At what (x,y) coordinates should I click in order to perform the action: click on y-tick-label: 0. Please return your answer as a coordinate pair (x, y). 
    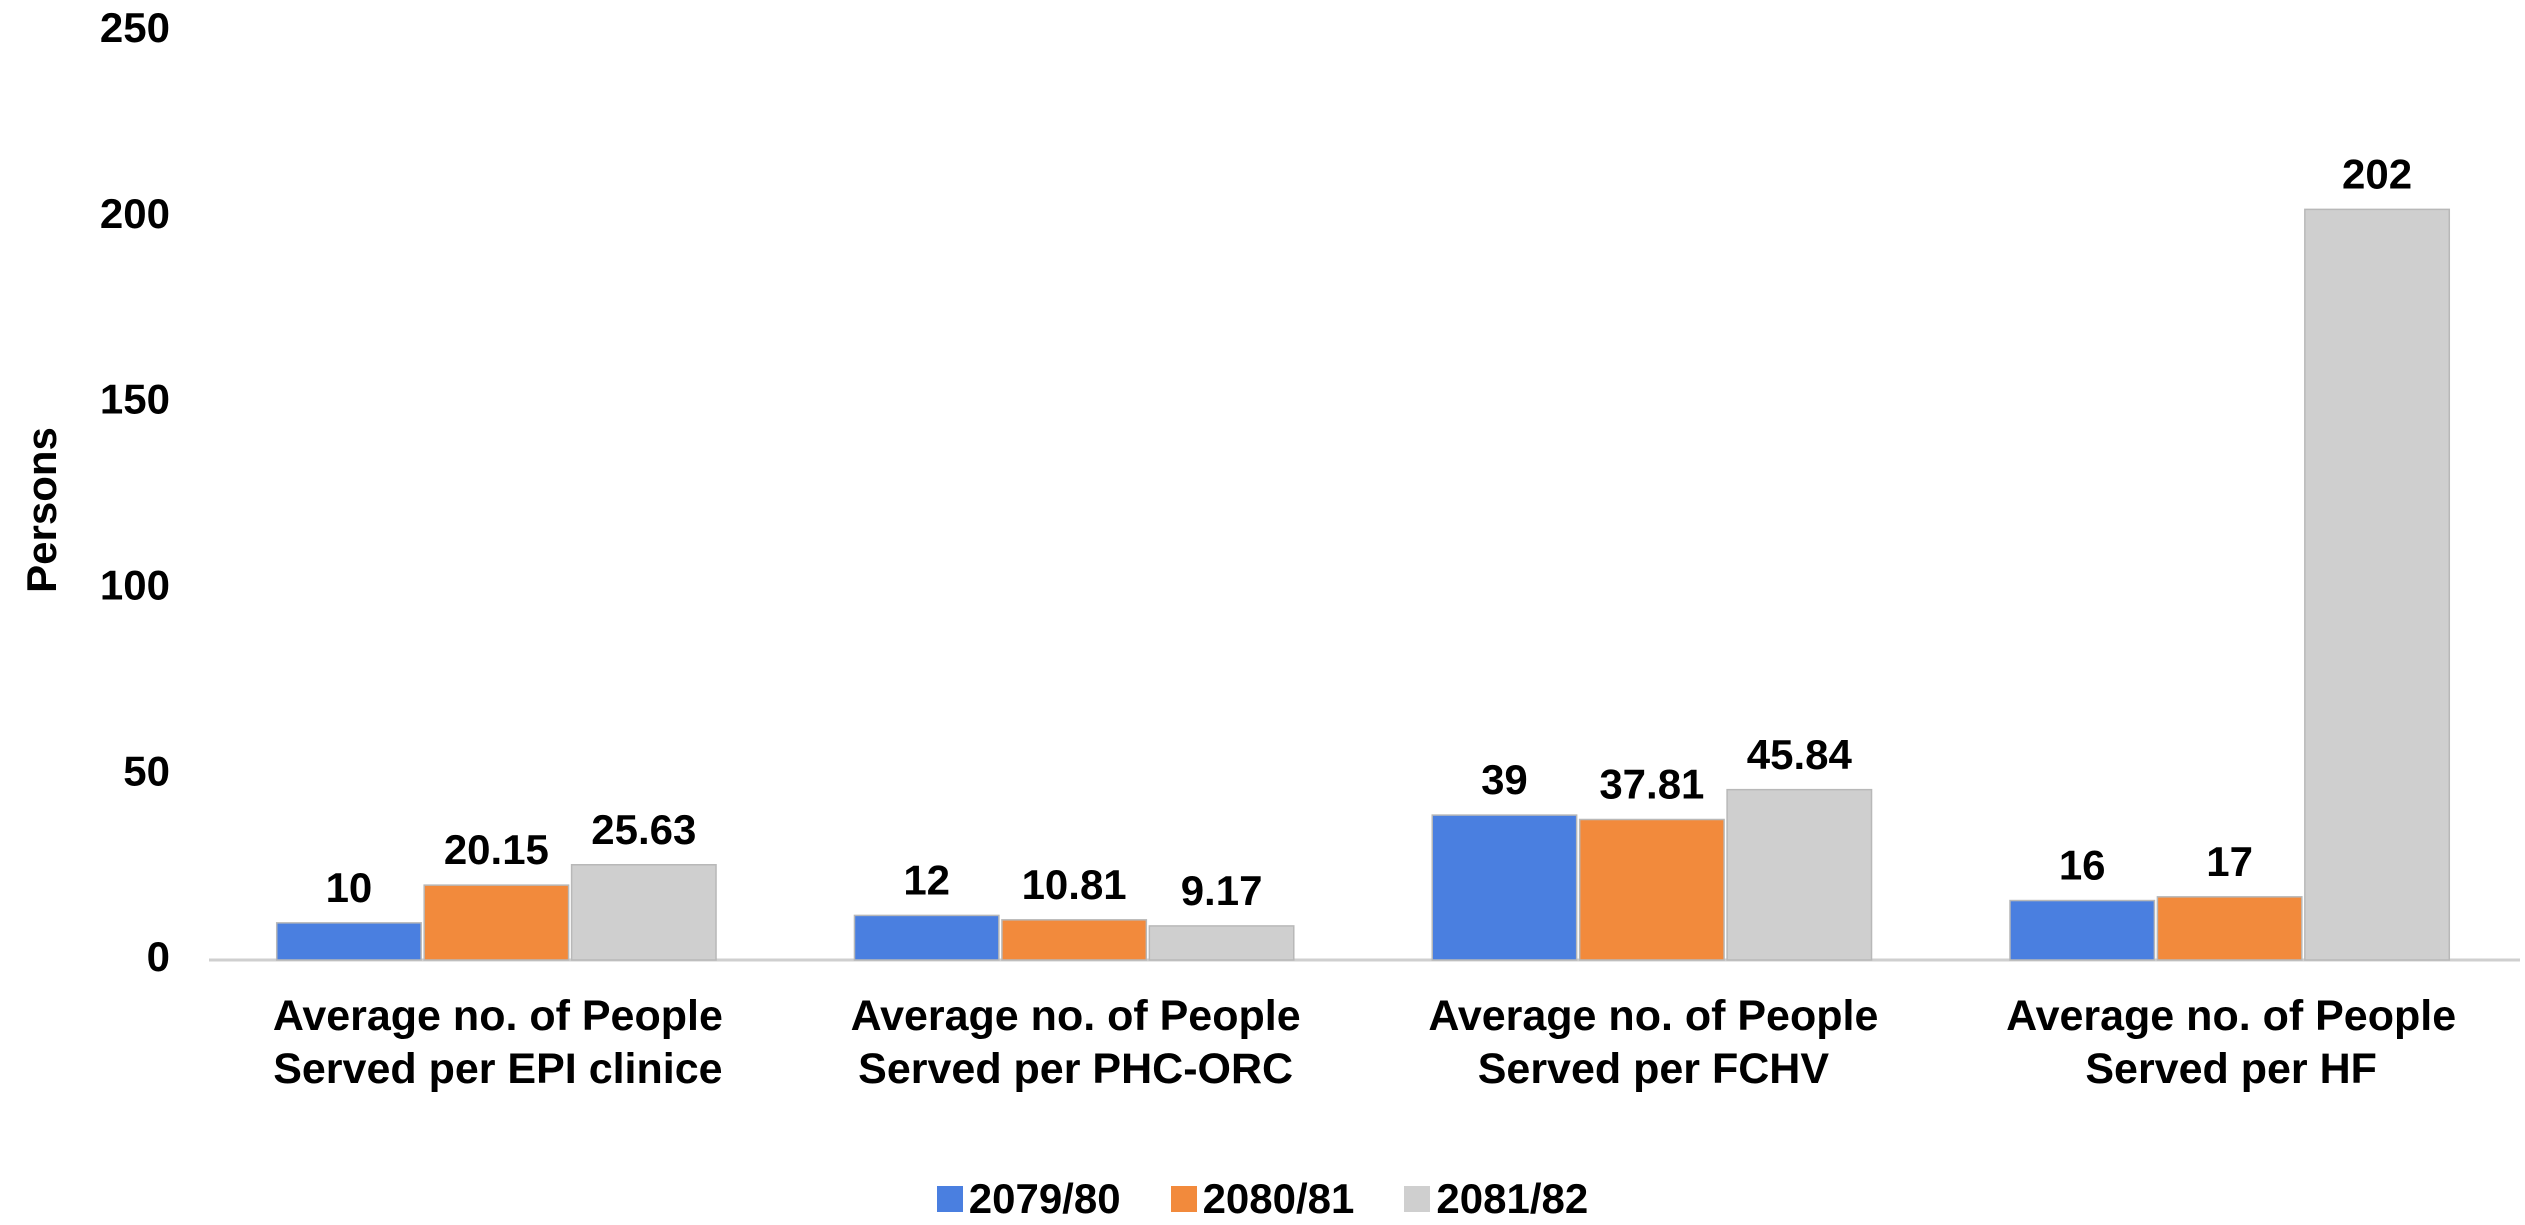
    Looking at the image, I should click on (158, 956).